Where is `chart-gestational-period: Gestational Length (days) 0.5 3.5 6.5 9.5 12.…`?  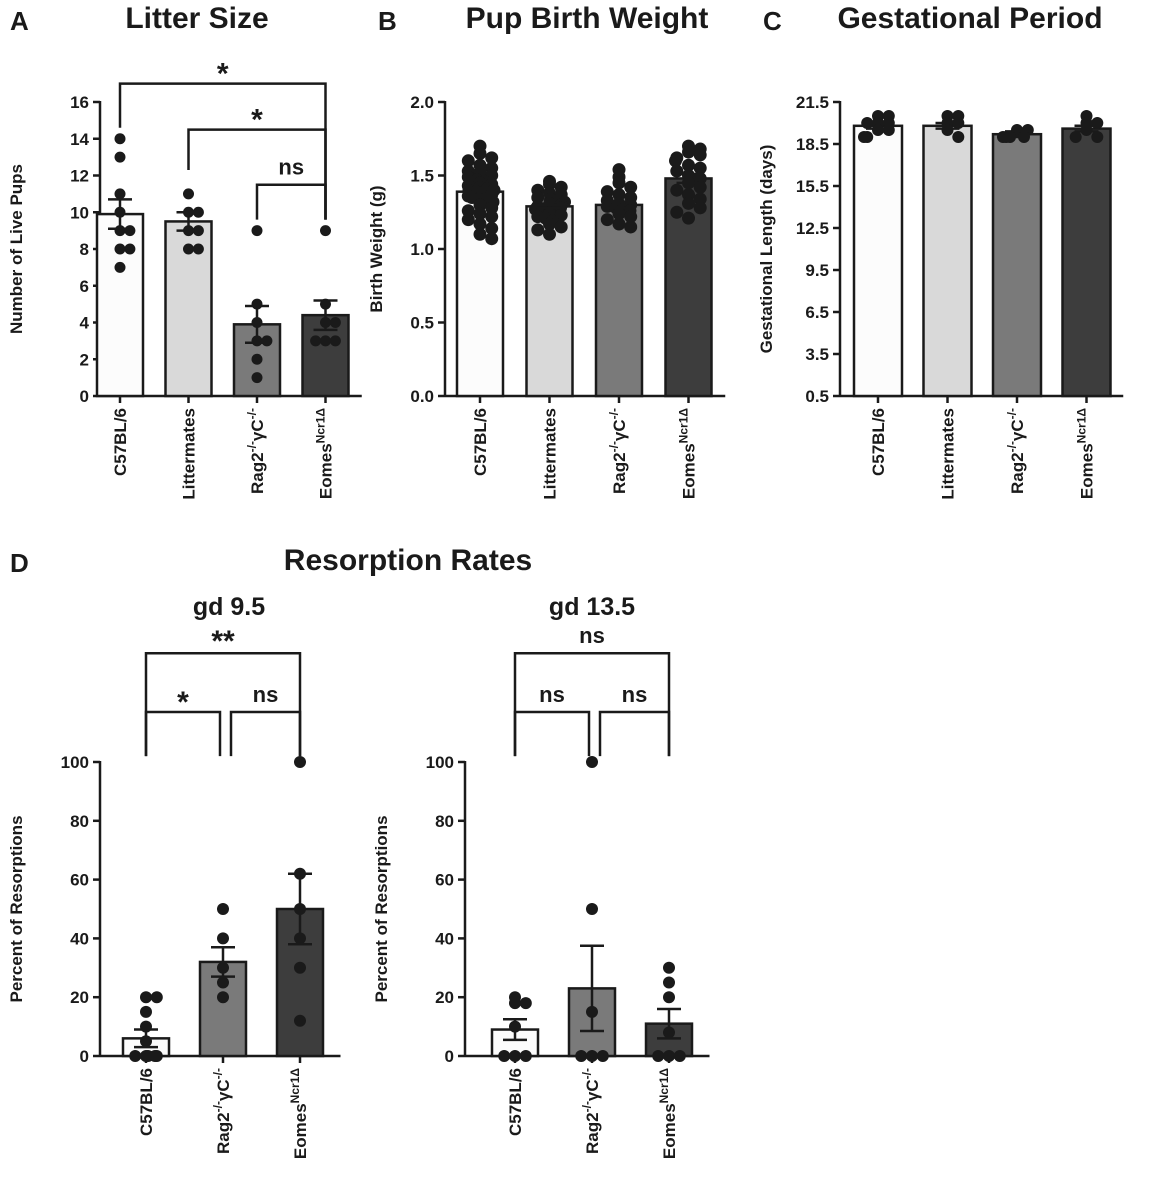 chart-gestational-period: Gestational Length (days) 0.5 3.5 6.5 9.5 12.… is located at coordinates (940, 296).